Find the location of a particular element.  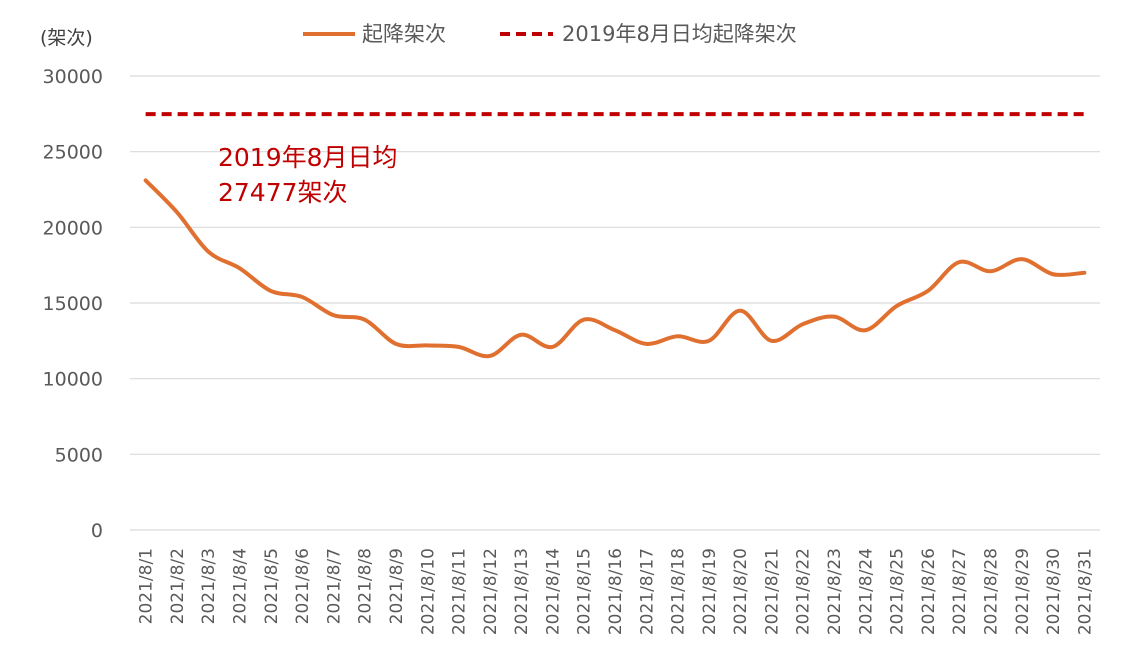

x-tick-label: 2021/8/21 is located at coordinates (772, 591).